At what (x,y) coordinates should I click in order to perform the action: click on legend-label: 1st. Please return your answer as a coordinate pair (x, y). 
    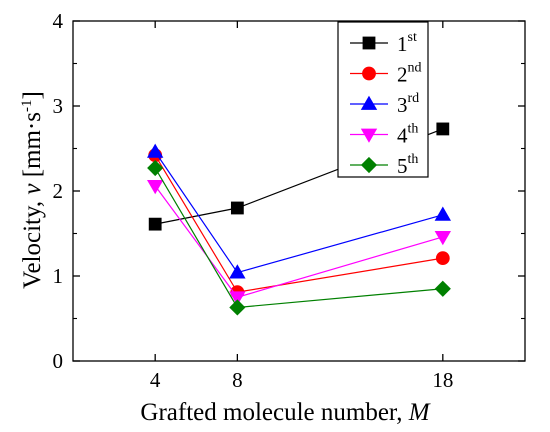
    Looking at the image, I should click on (407, 43).